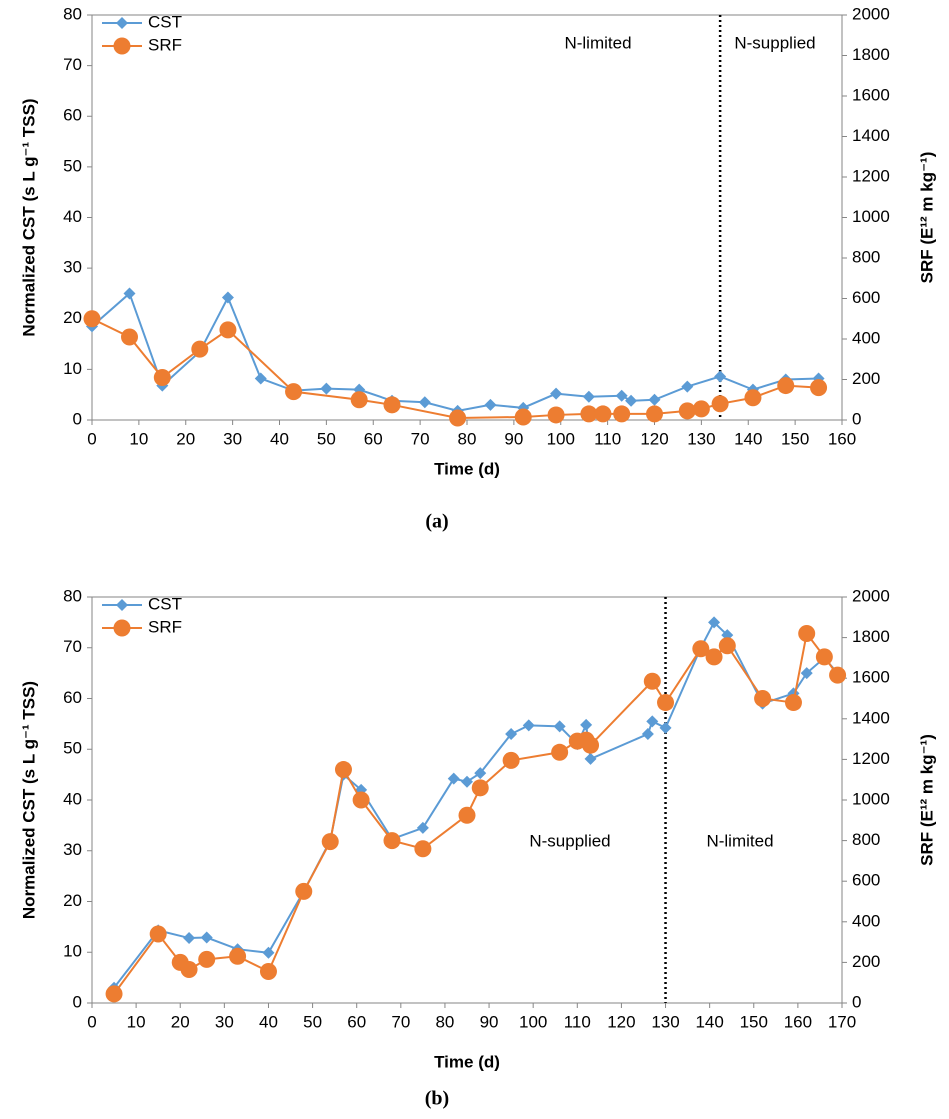 The width and height of the screenshot is (949, 1119). Describe the element at coordinates (569, 840) in the screenshot. I see `annotation: N-supplied` at that location.